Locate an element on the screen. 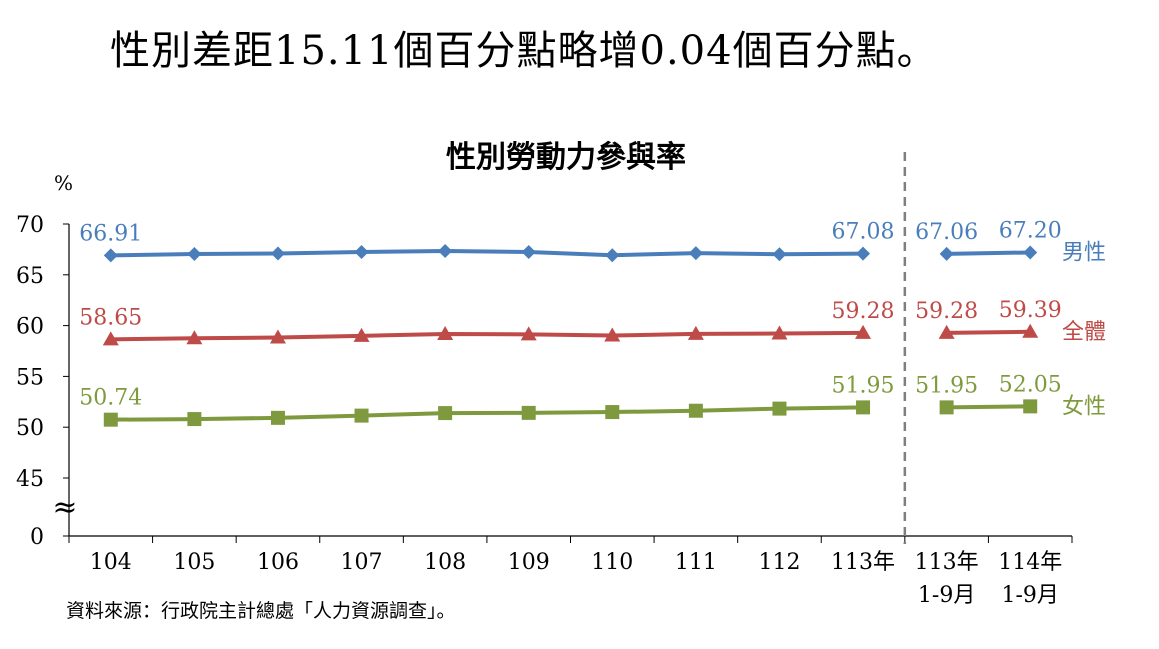 The height and width of the screenshot is (649, 1159). y-tick-label: 50 is located at coordinates (30, 428).